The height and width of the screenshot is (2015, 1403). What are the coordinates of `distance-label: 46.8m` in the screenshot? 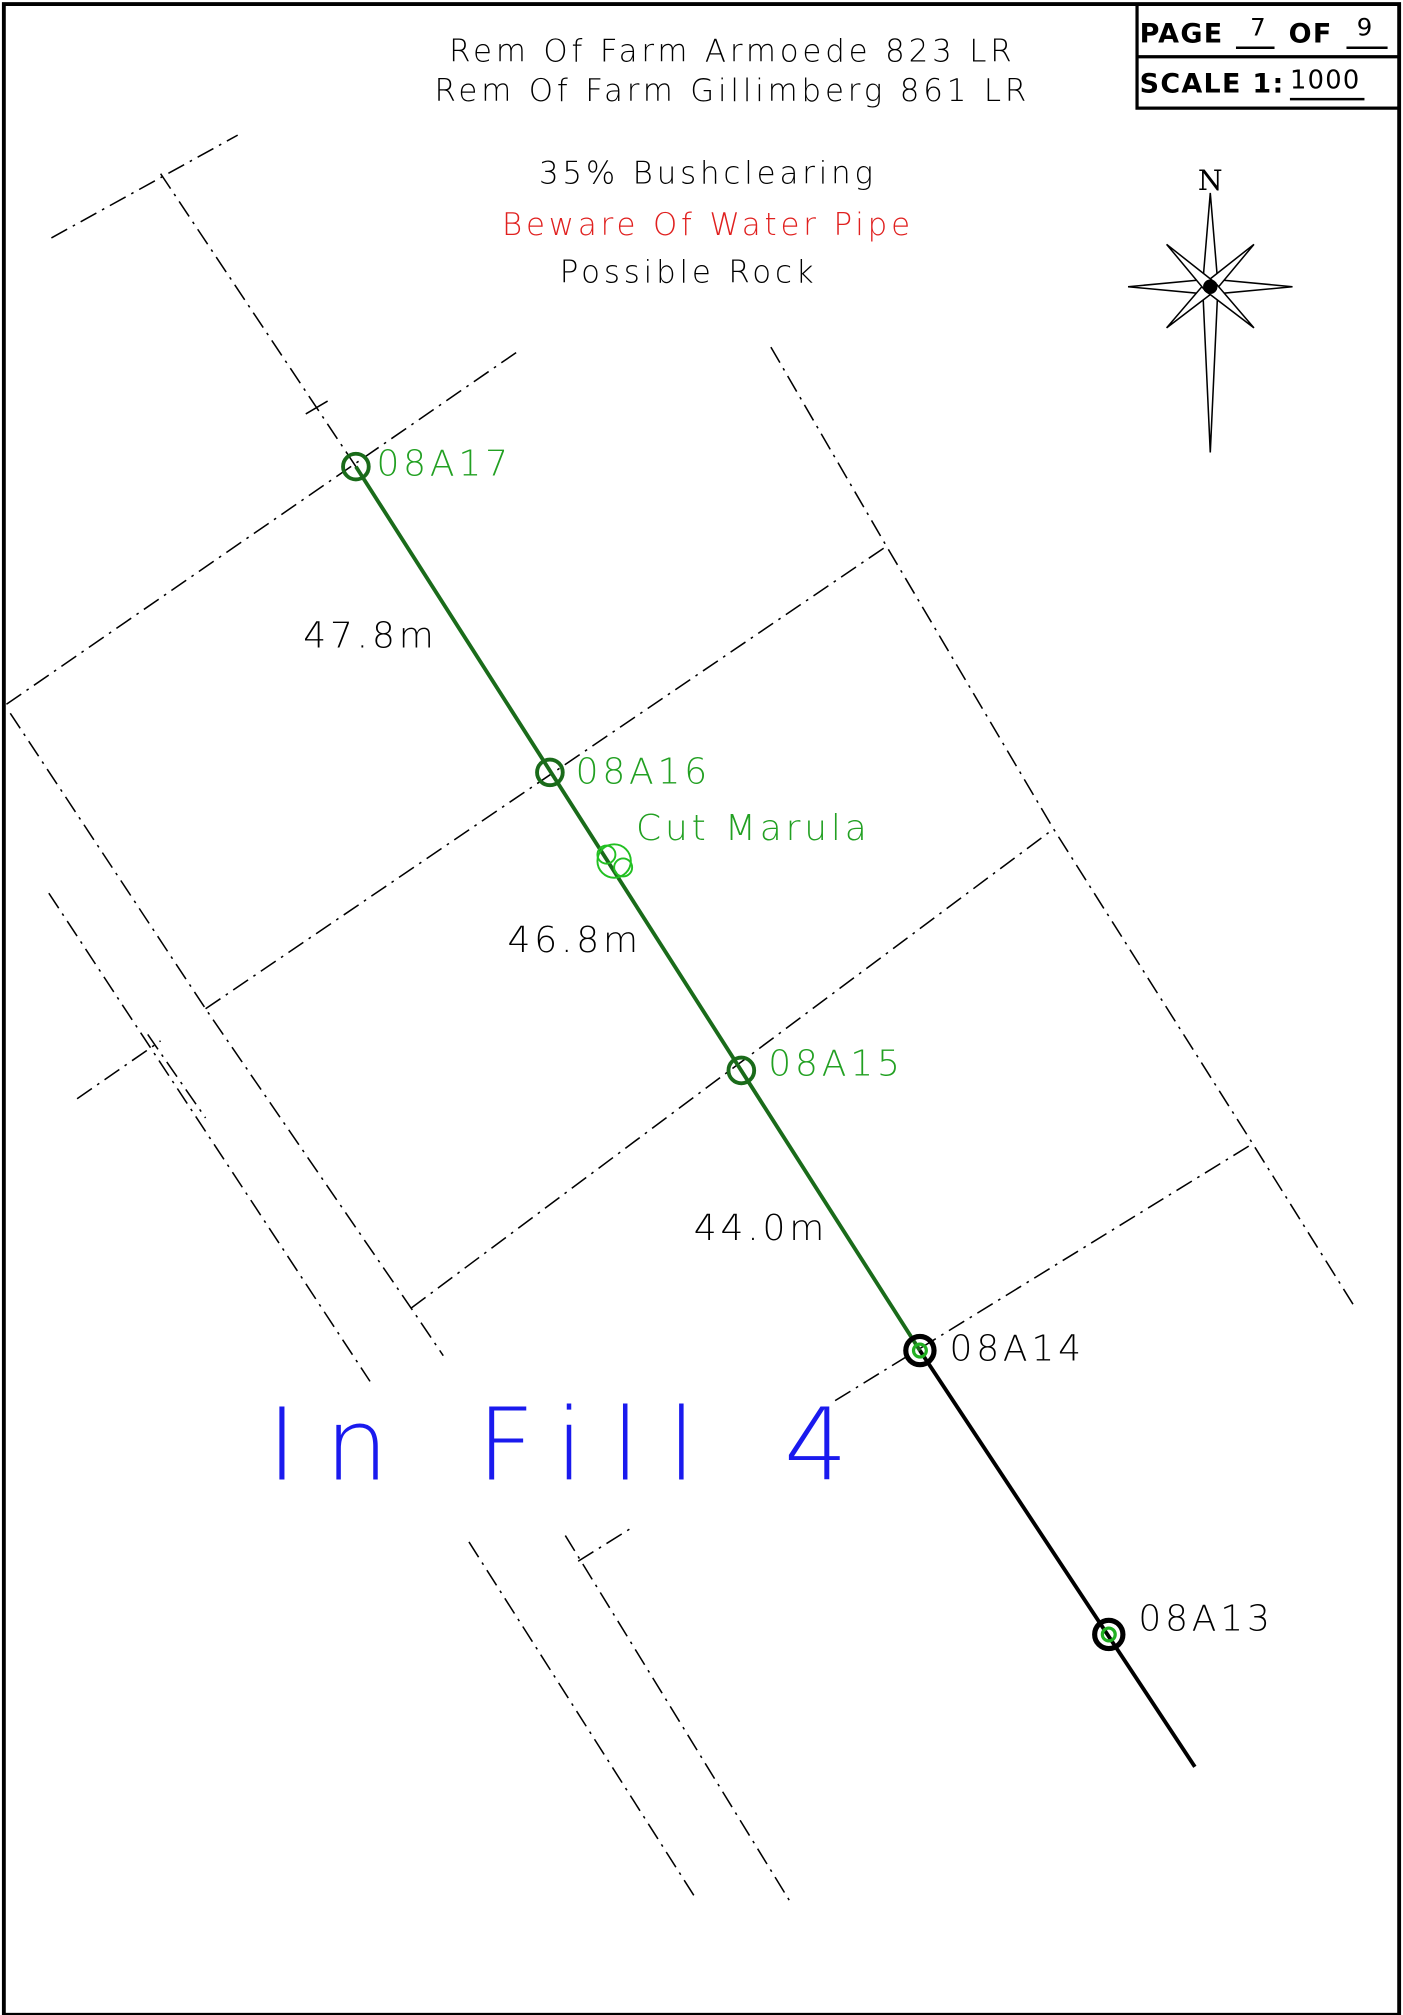 It's located at (574, 940).